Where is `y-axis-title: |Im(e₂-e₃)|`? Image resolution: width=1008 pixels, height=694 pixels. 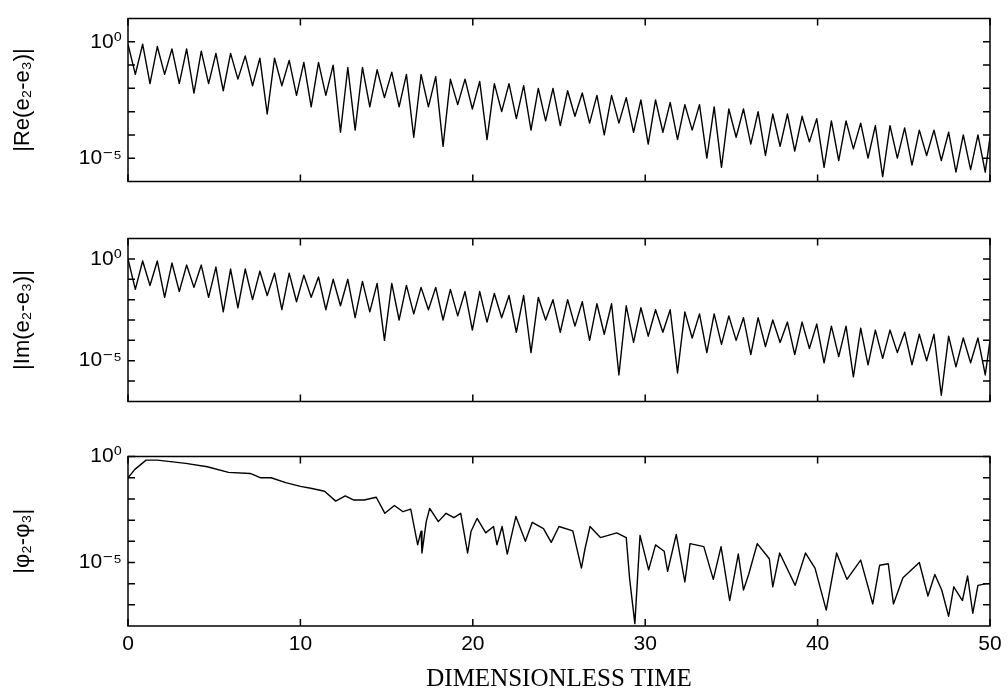
y-axis-title: |Im(e₂-e₃)| is located at coordinates (22, 320).